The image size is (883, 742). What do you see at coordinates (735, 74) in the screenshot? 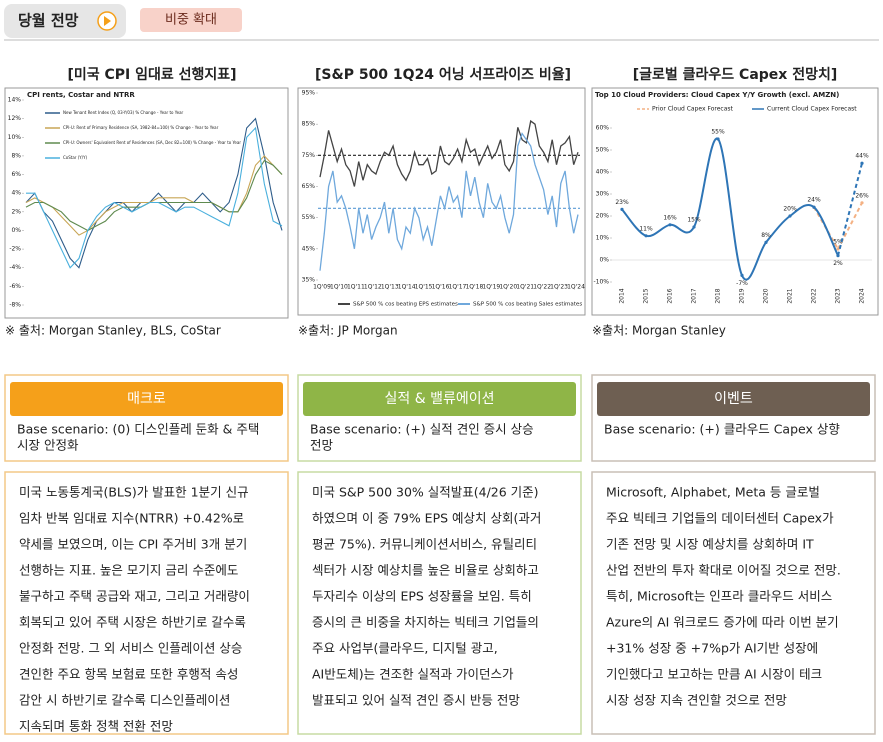
I see `chart-title: [글로벌 클라우드 Capex 전망치]` at bounding box center [735, 74].